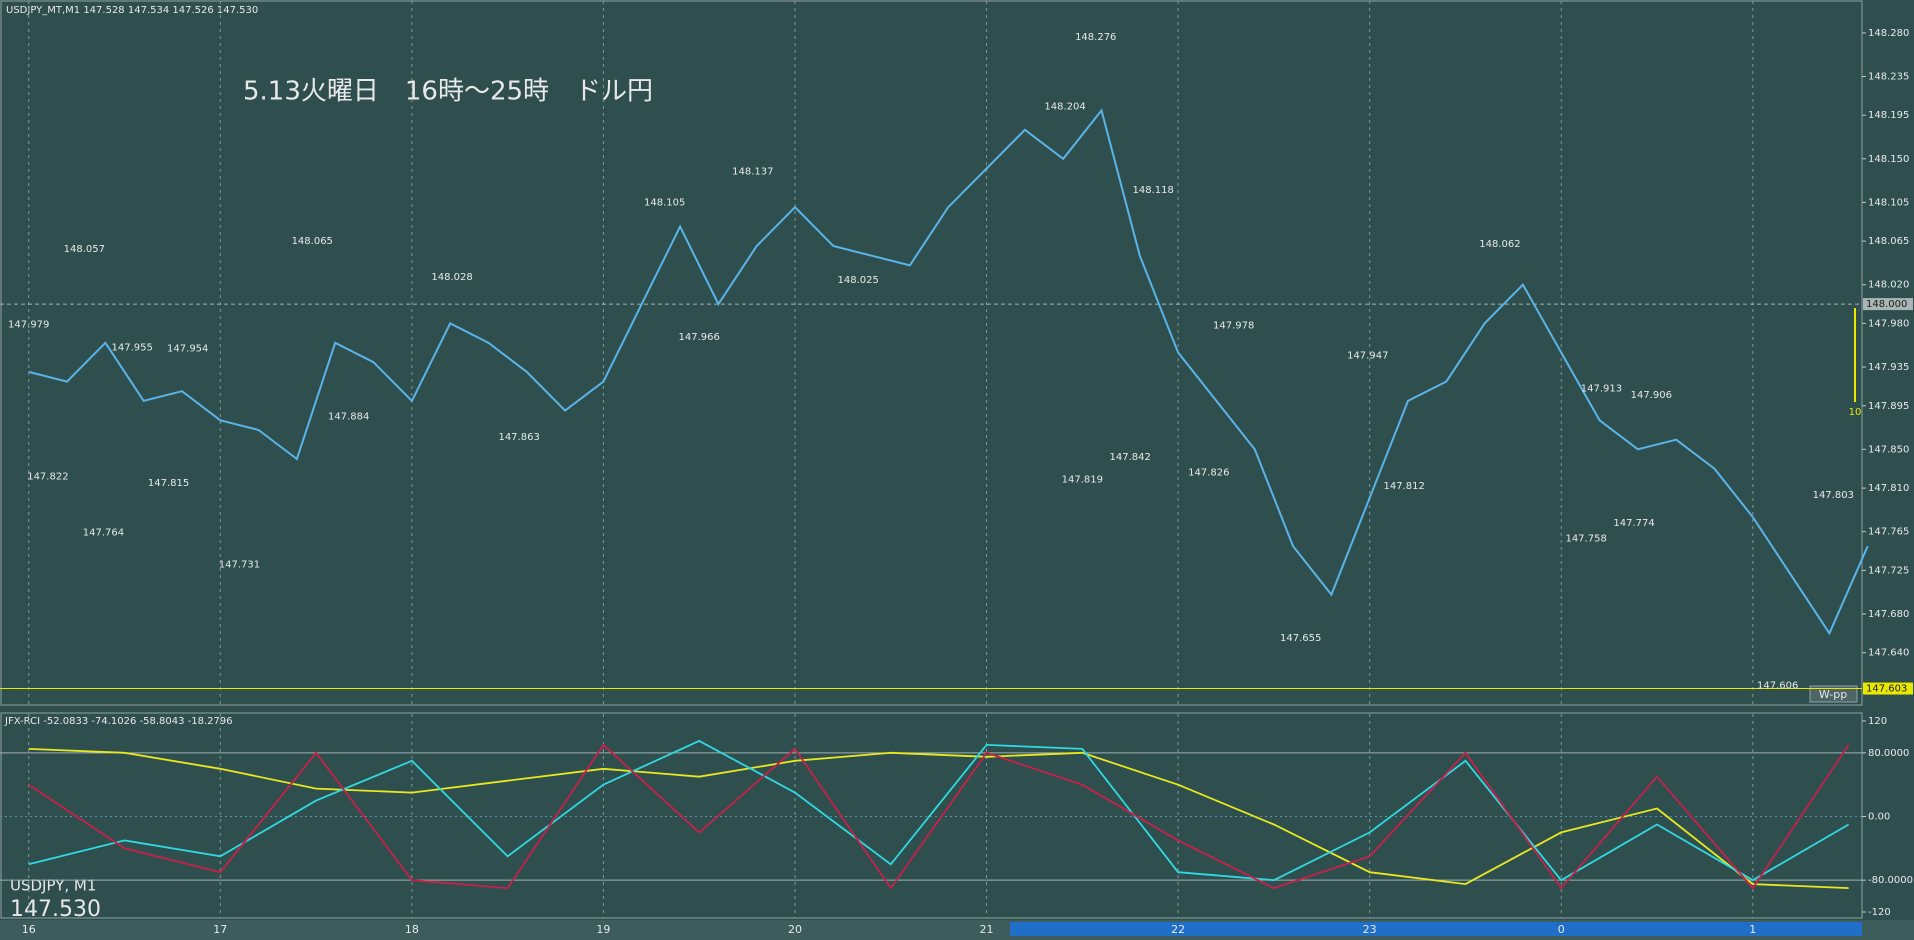  Describe the element at coordinates (1888, 570) in the screenshot. I see `y-tick-label: 147.725` at that location.